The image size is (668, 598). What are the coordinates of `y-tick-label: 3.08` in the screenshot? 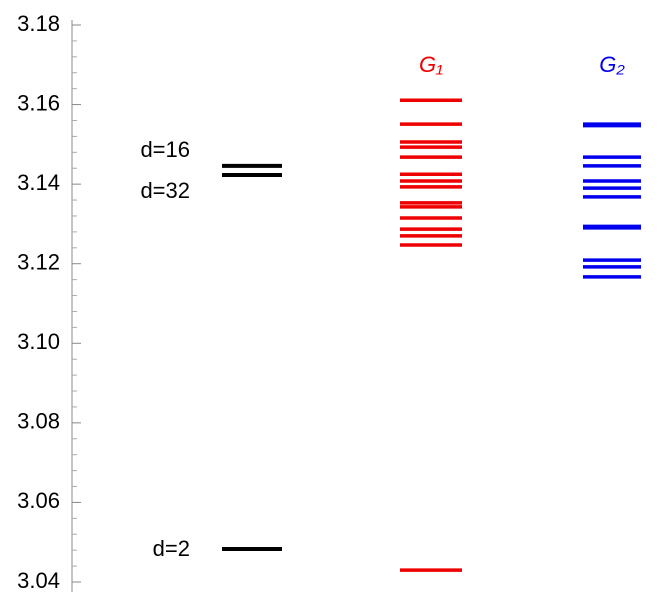 It's located at (38, 421).